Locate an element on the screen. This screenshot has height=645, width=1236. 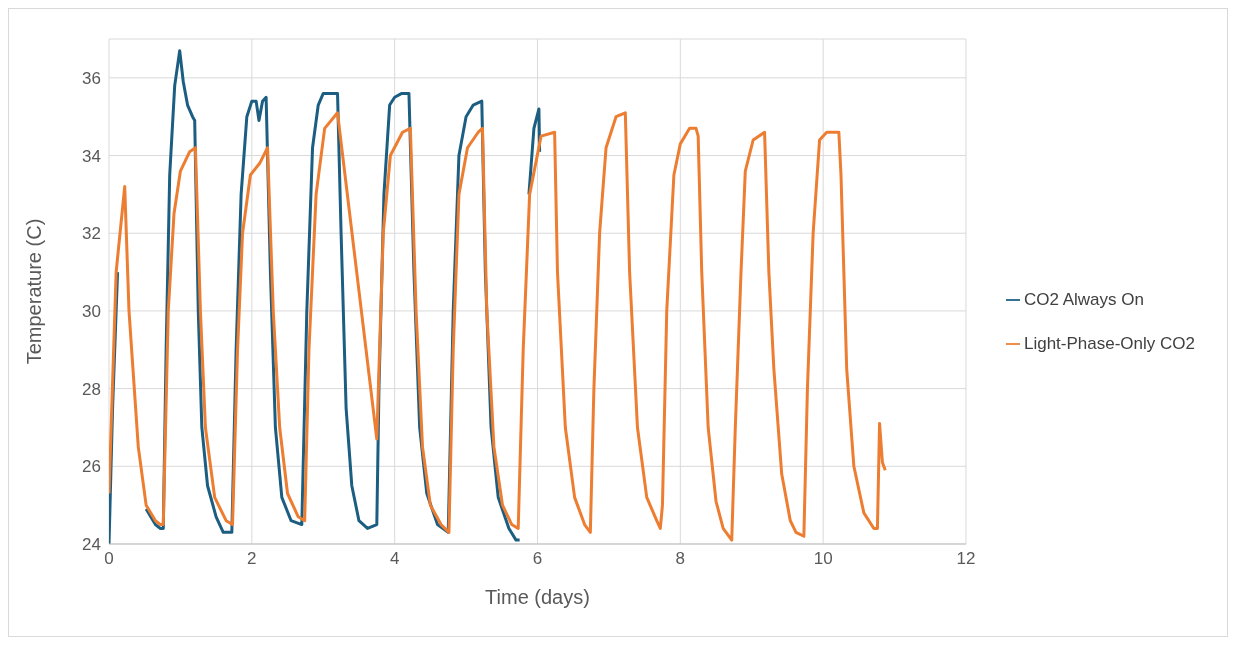
y-tick-label: 34 is located at coordinates (91, 156).